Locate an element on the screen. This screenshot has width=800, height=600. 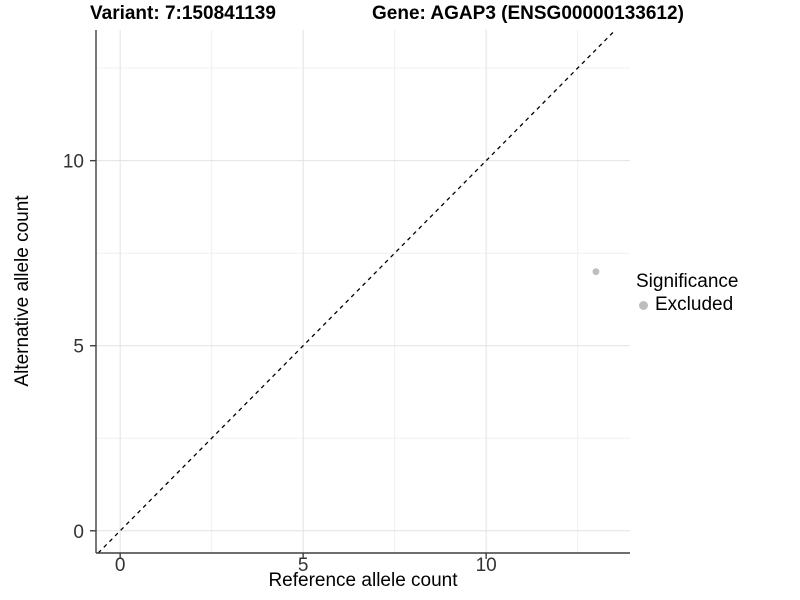
x-tick-label: 10 is located at coordinates (486, 565).